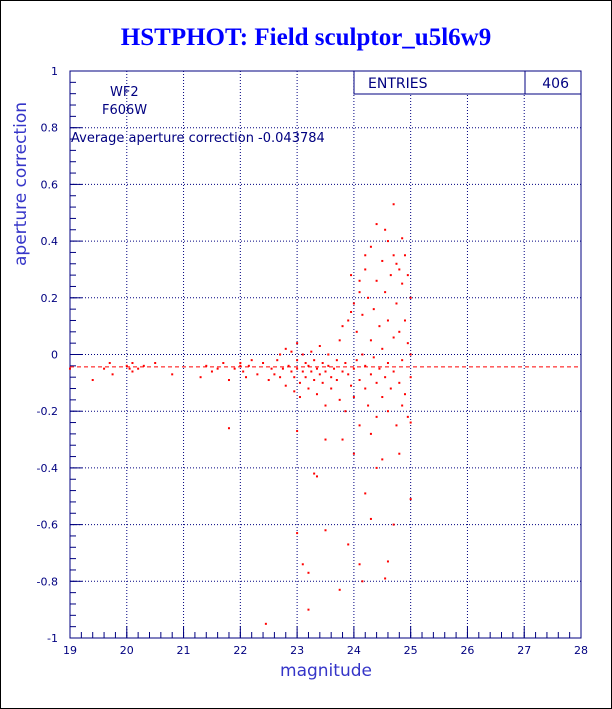 Image resolution: width=612 pixels, height=709 pixels. I want to click on x-axis-title: magnitude, so click(326, 671).